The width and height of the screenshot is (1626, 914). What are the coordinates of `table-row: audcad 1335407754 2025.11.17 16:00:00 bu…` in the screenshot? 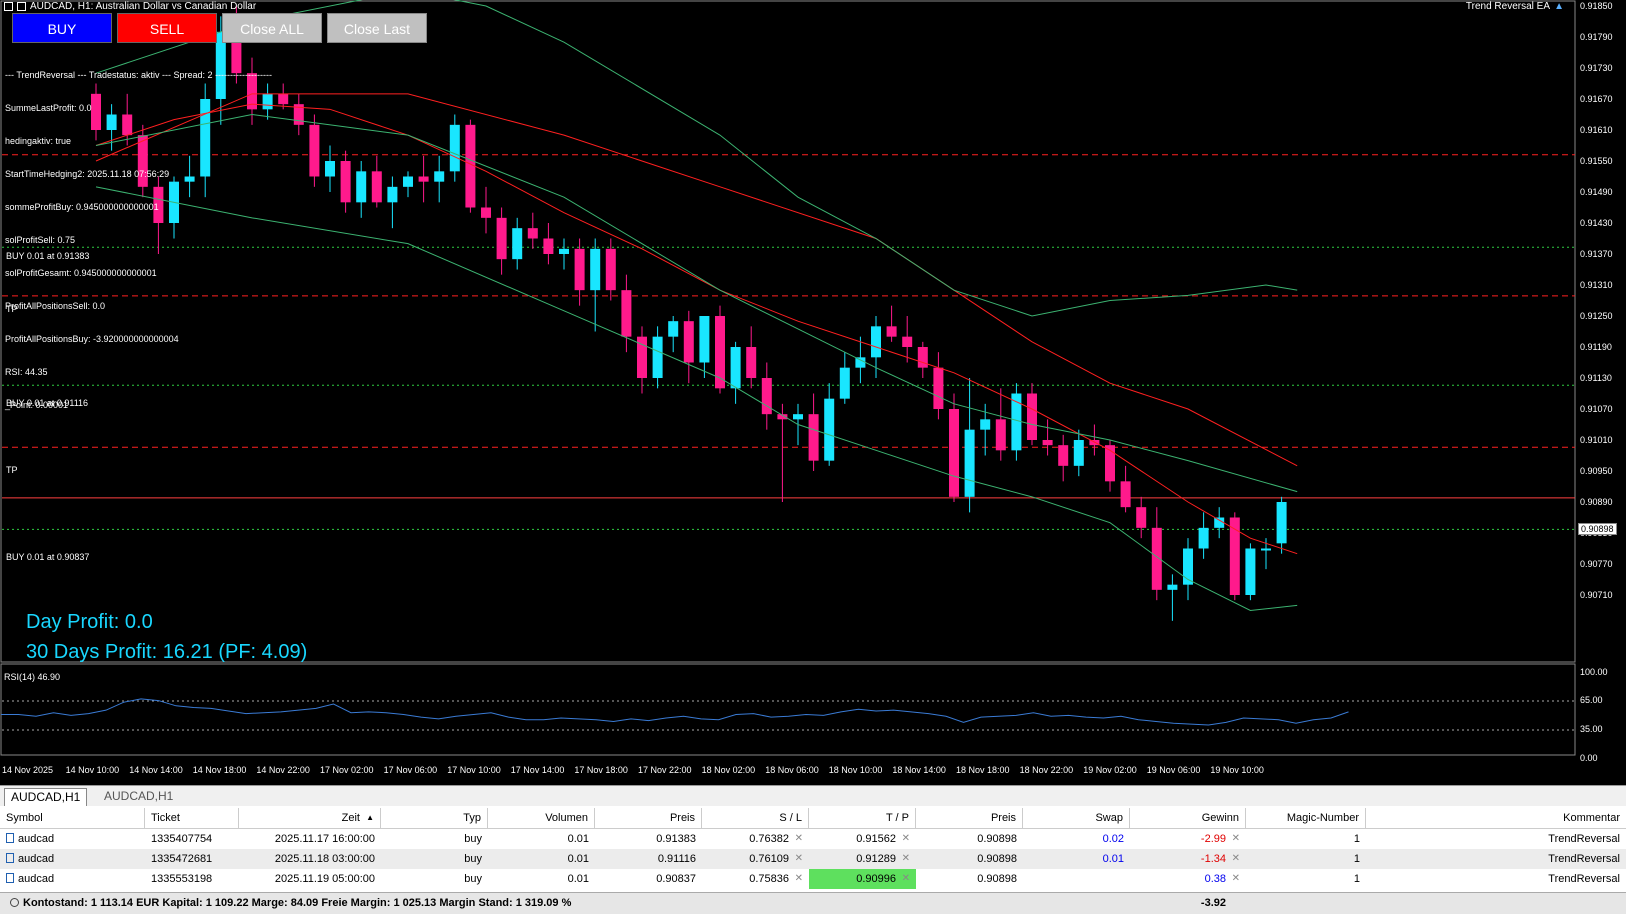 It's located at (813, 839).